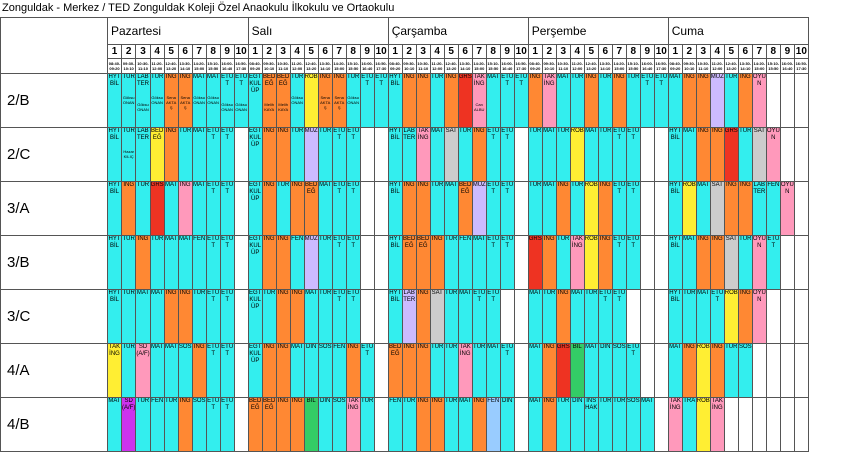 This screenshot has width=844, height=465. I want to click on lesson-cell: OYU N, so click(787, 208).